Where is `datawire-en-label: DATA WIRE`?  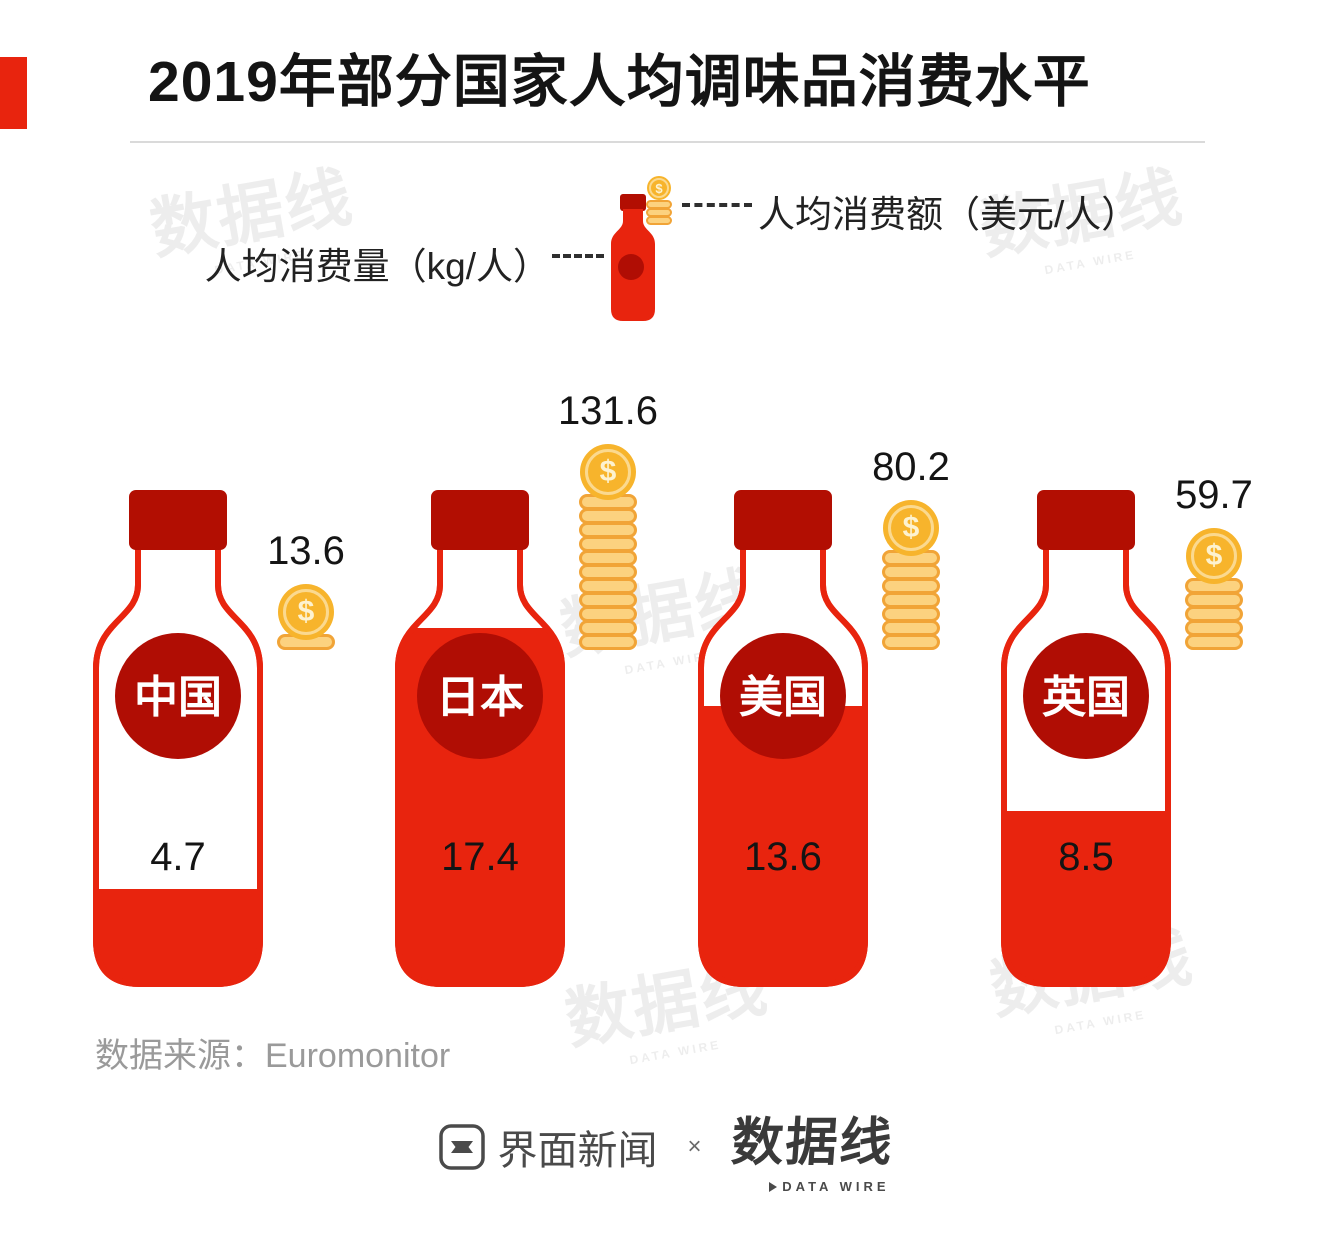
datawire-en-label: DATA WIRE is located at coordinates (836, 1186).